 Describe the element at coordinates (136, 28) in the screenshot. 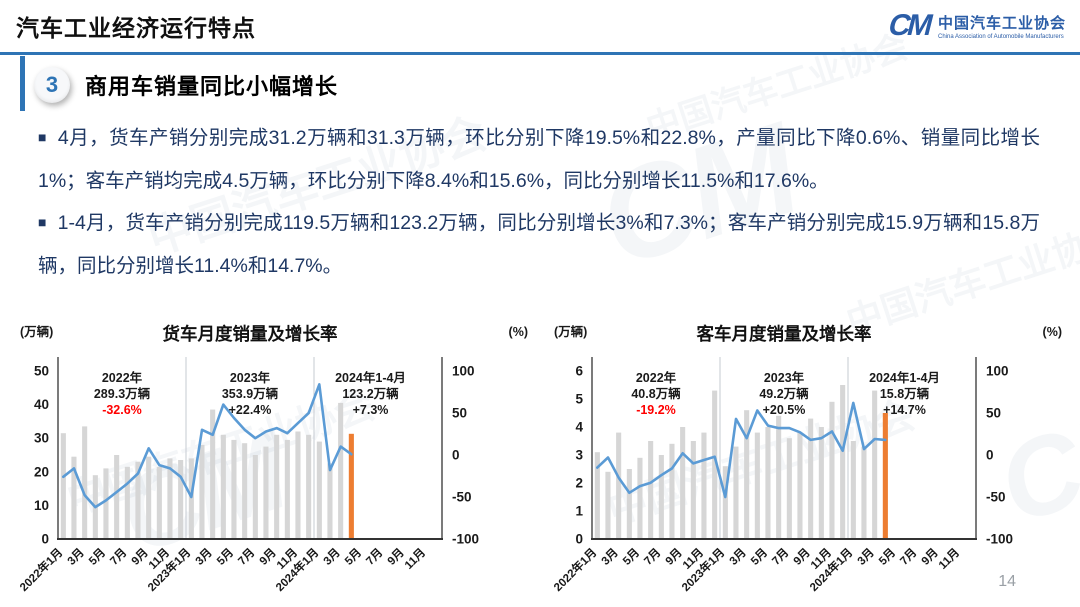

I see `page-title: 汽车工业经济运行特点` at that location.